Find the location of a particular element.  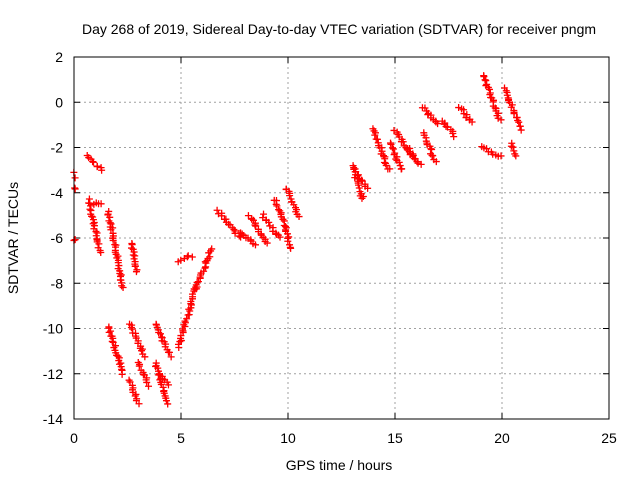

y-tick-label: -8 is located at coordinates (57, 283).